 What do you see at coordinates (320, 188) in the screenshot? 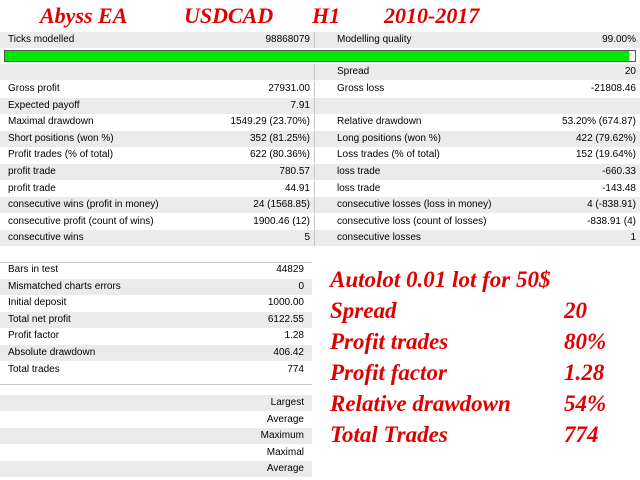
I see `stats-row: profit trade 44.91 loss trade -143.48` at bounding box center [320, 188].